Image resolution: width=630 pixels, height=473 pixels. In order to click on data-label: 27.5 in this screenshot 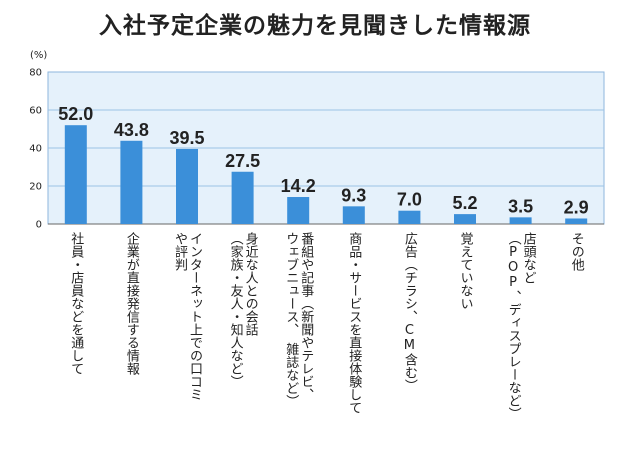, I will do `click(242, 161)`.